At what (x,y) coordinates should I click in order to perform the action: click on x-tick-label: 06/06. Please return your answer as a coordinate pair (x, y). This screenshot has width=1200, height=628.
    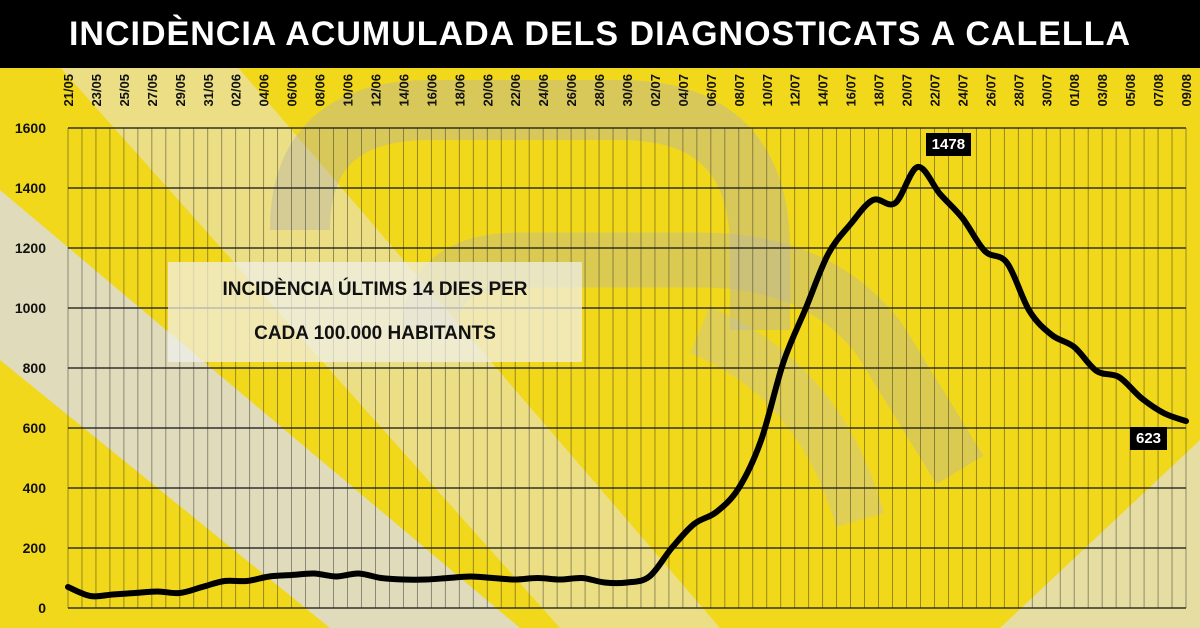
    Looking at the image, I should click on (292, 90).